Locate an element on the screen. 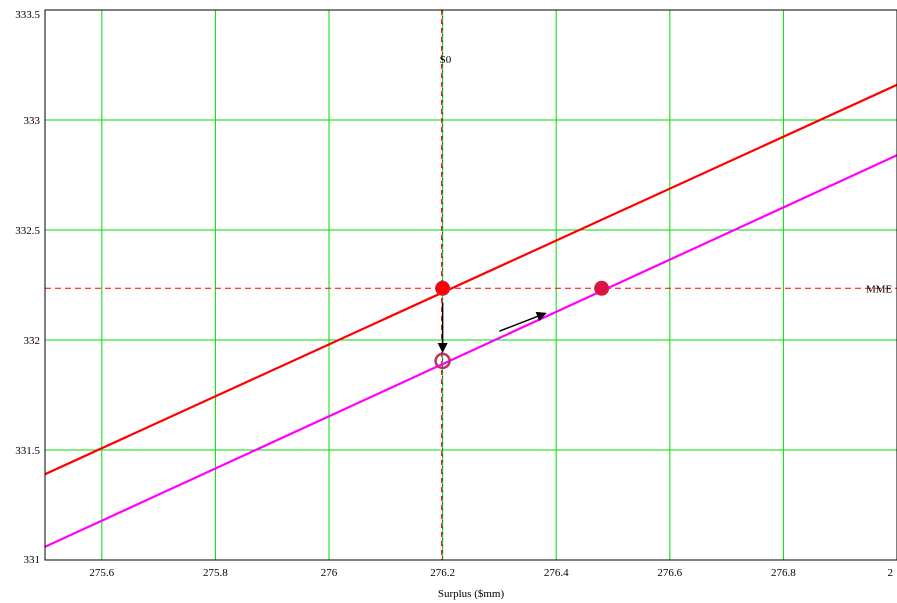 The width and height of the screenshot is (897, 603). y-tick-label-0: 331 is located at coordinates (32, 560).